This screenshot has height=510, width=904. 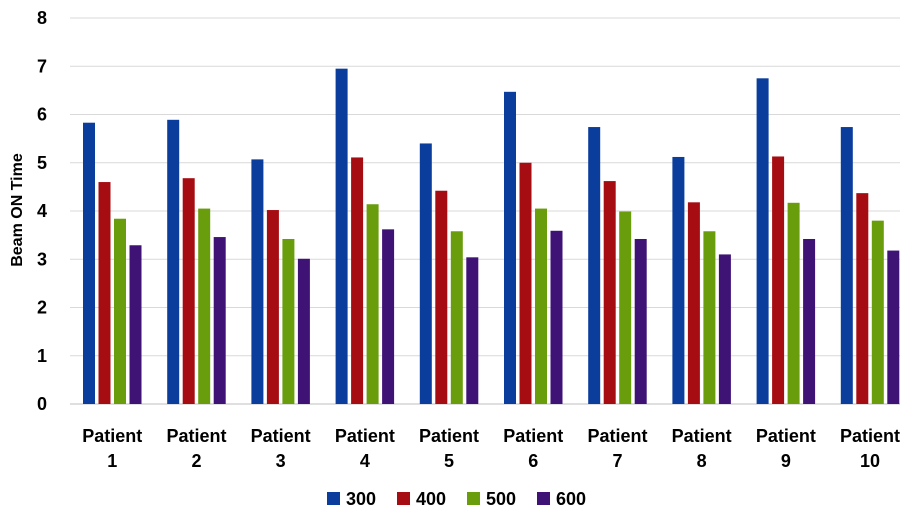 I want to click on y-tick-label: 0, so click(x=42, y=404).